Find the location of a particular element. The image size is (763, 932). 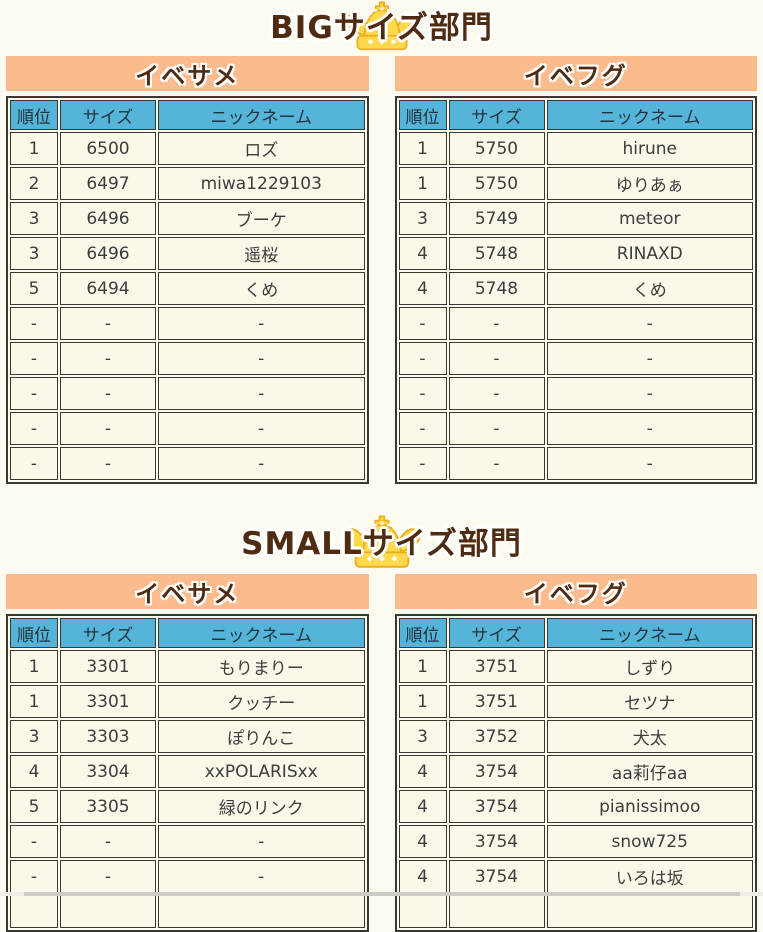

rank-cell: 5 is located at coordinates (34, 288).